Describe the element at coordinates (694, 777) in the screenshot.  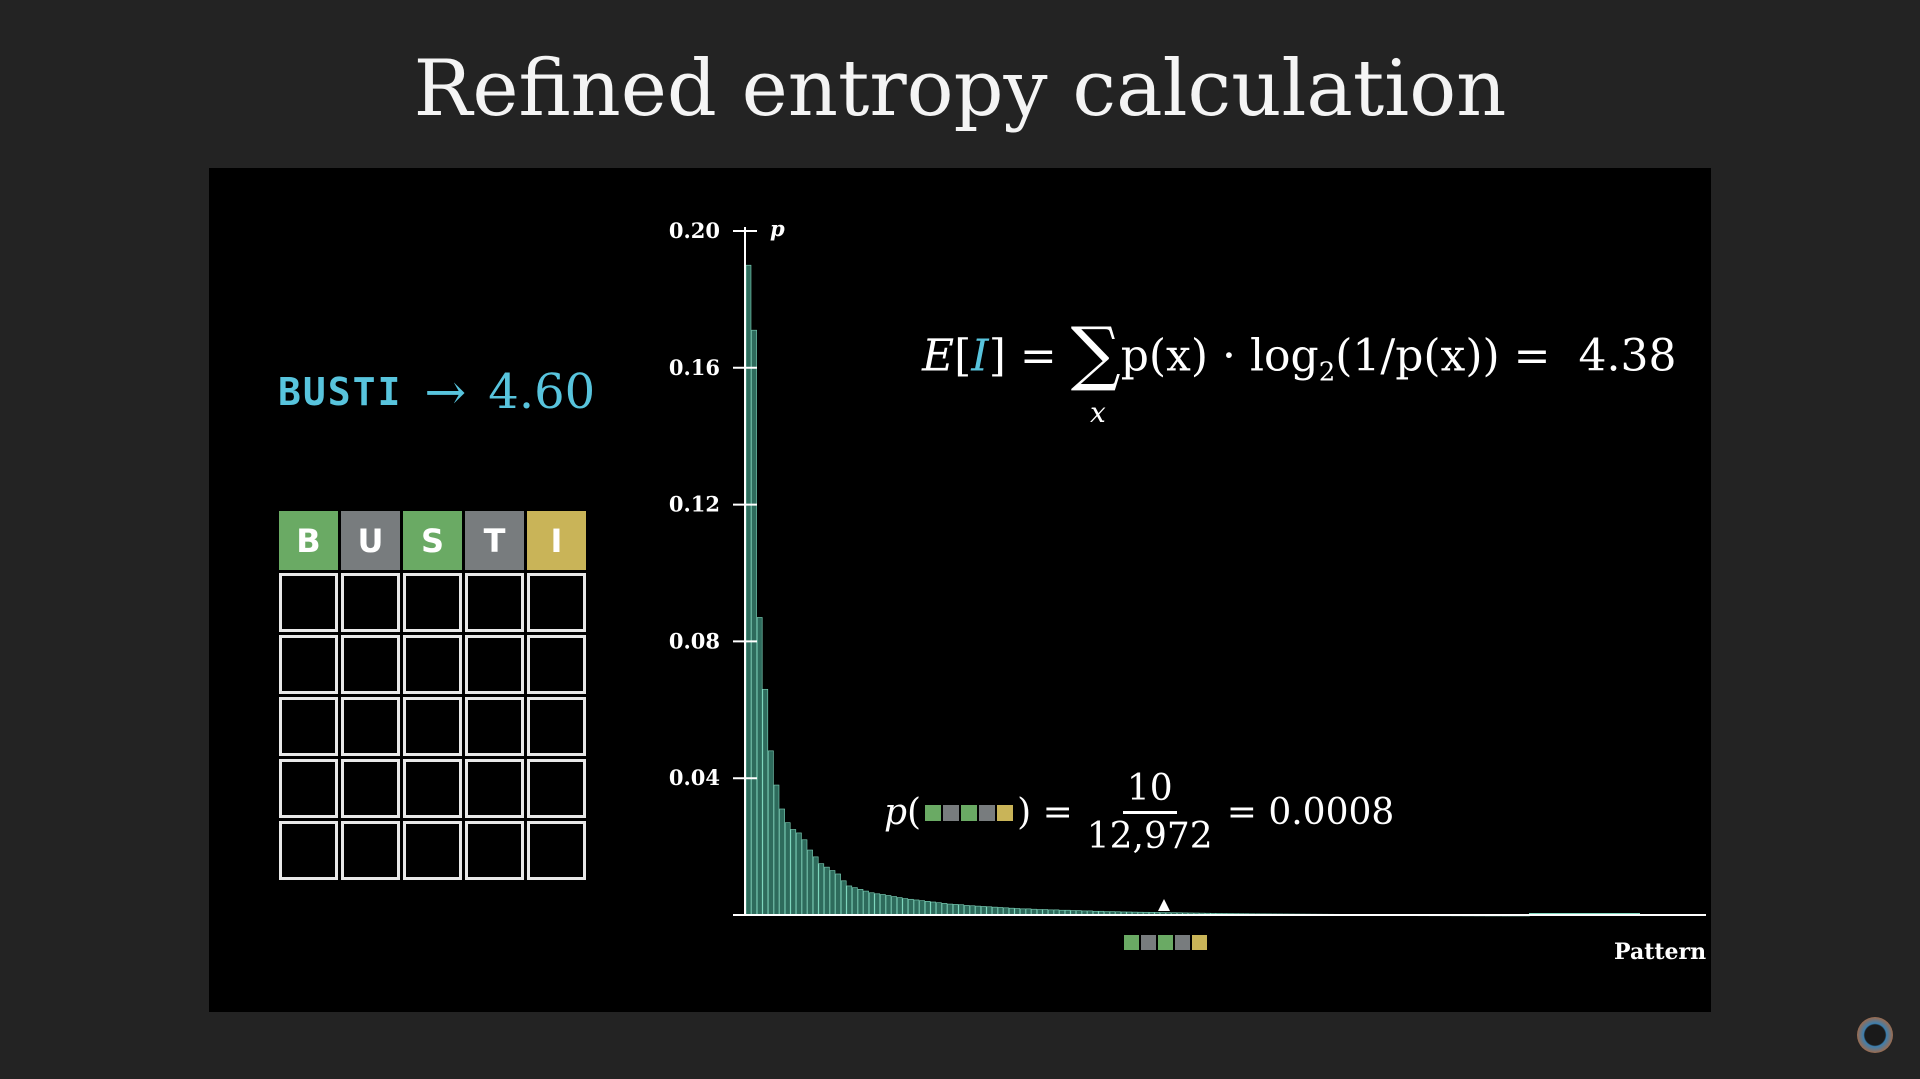
I see `y-tick-label: 0.04` at that location.